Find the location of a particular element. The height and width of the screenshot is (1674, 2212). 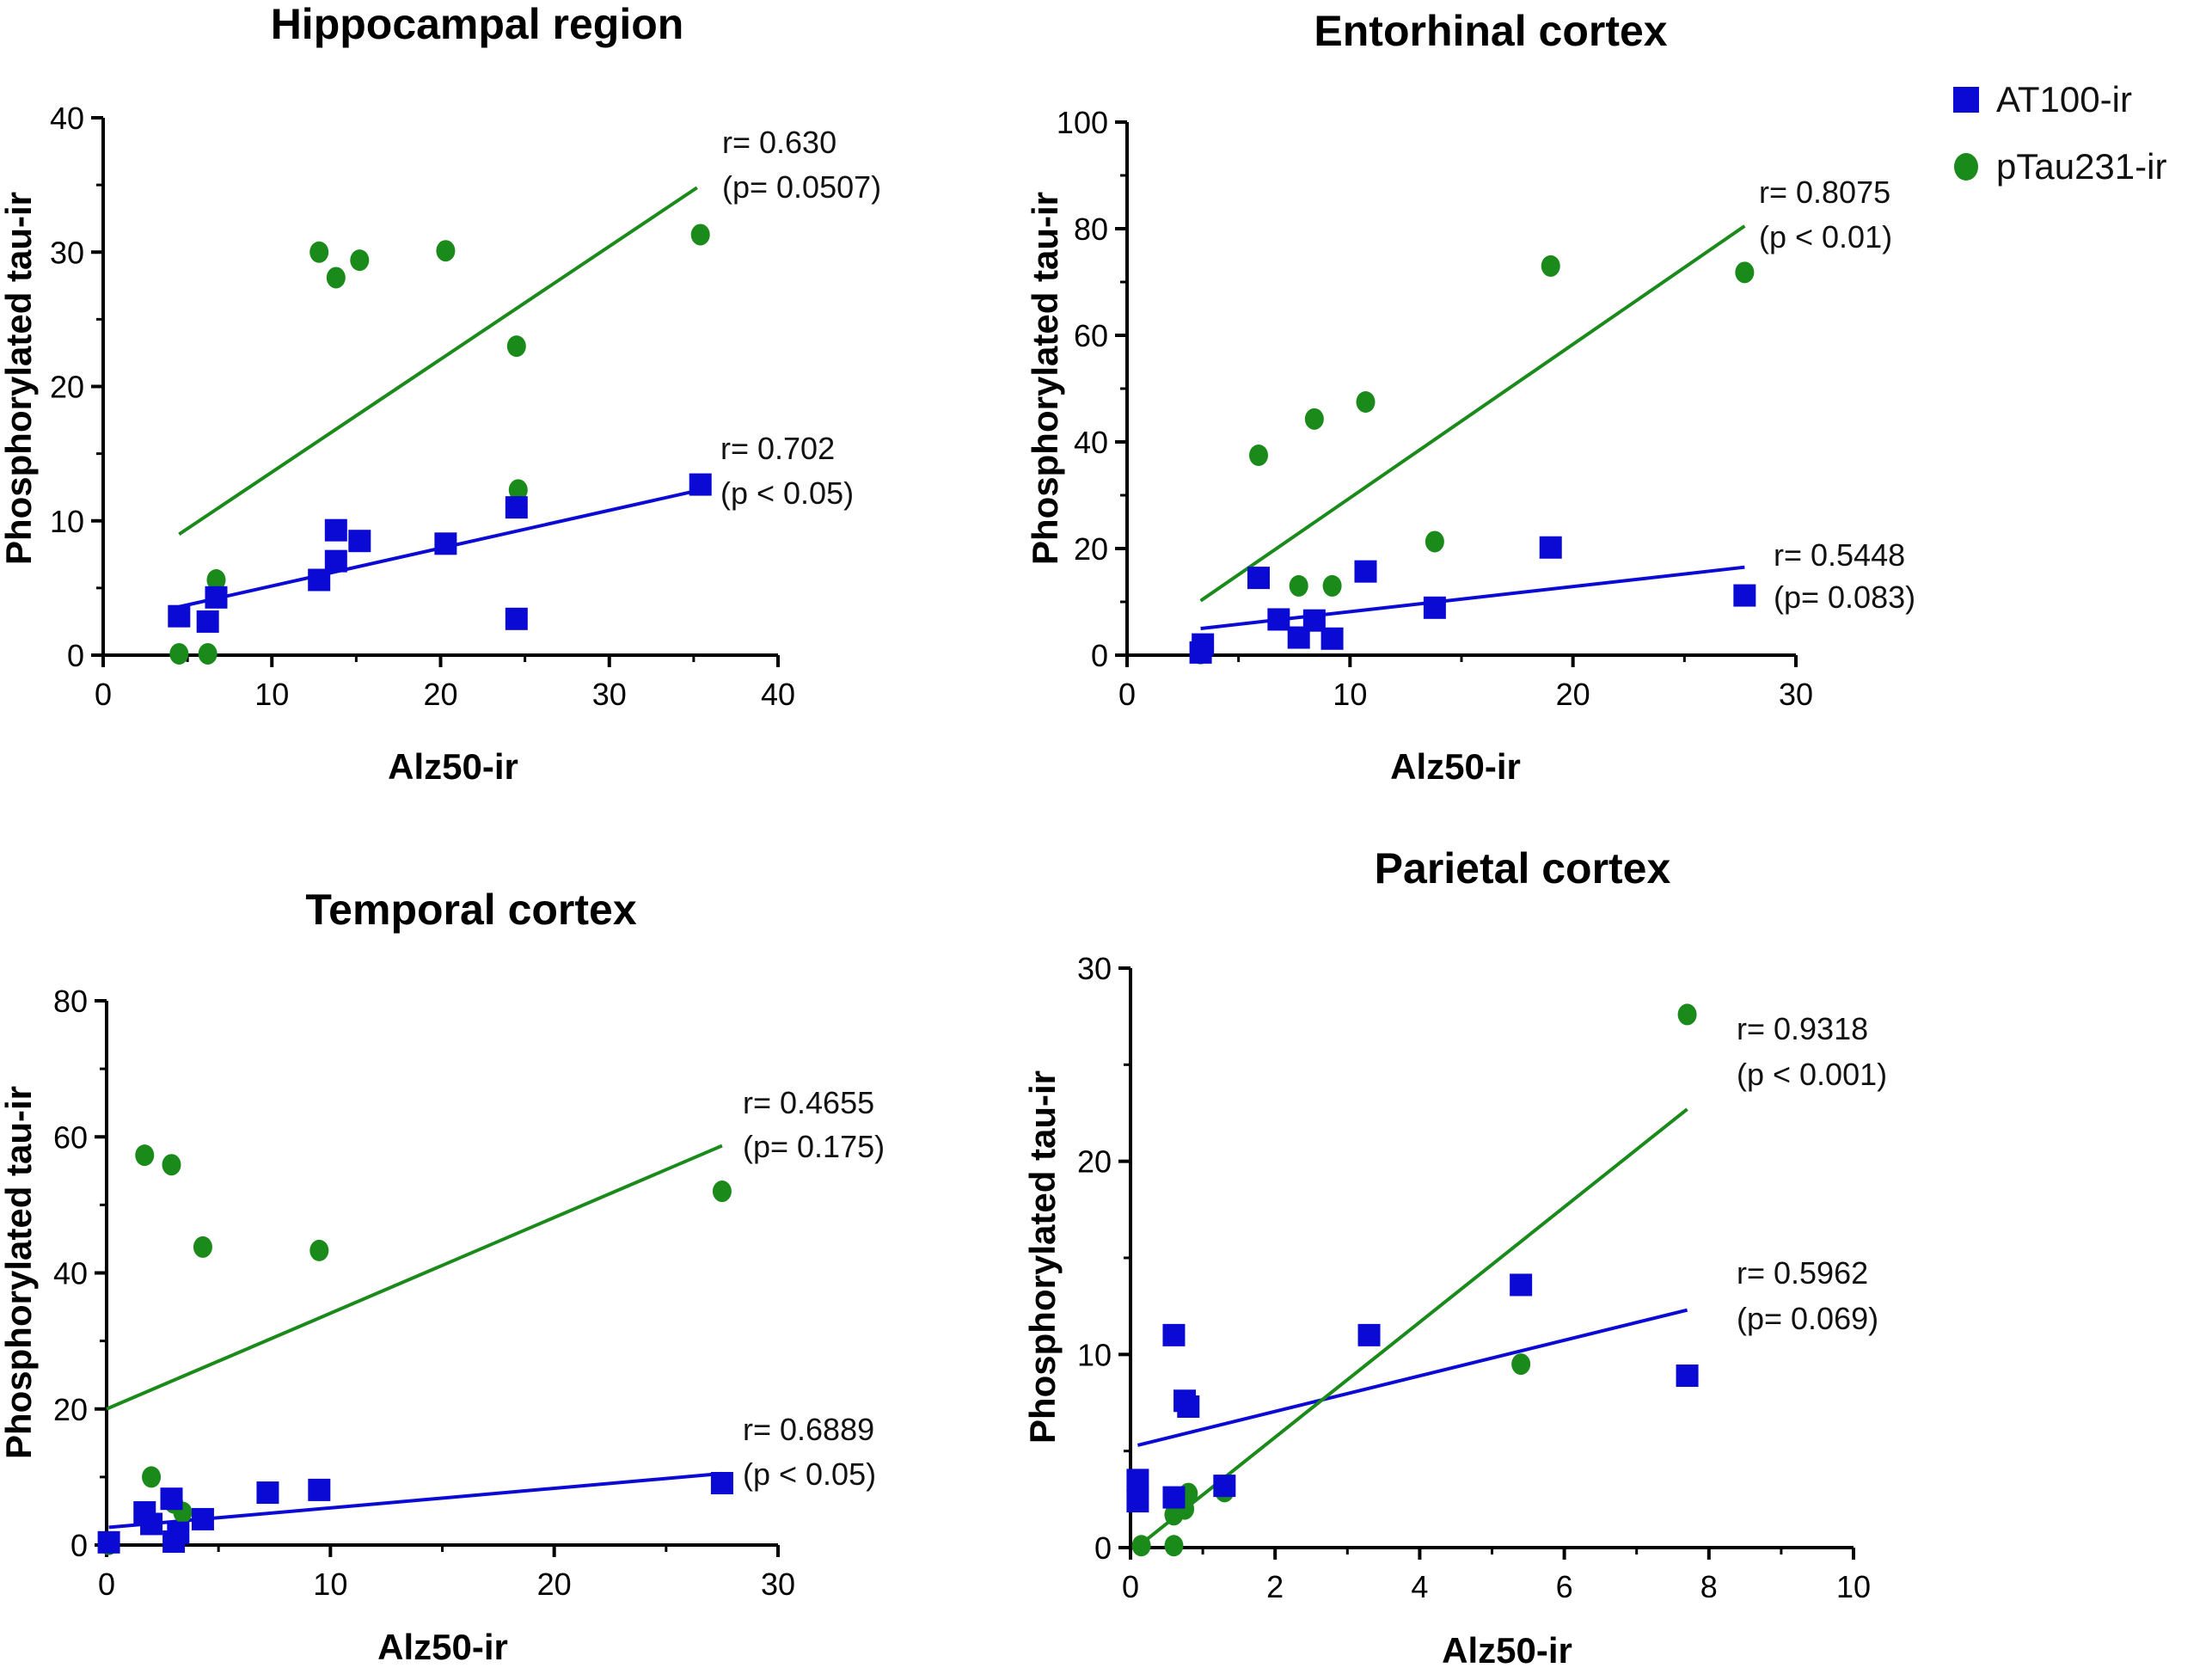

x-tick-label: 40 is located at coordinates (778, 694).